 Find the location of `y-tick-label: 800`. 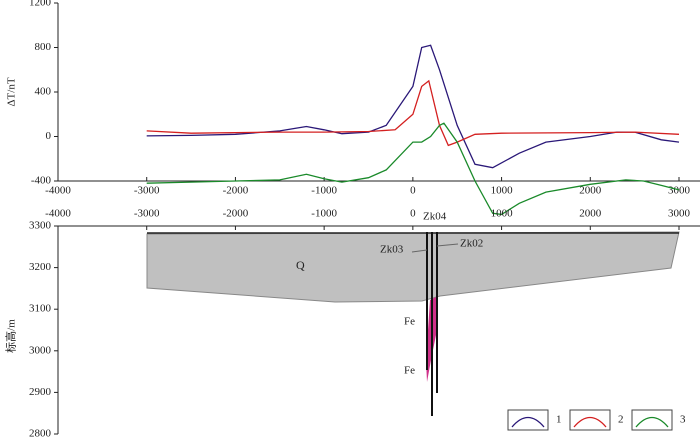

y-tick-label: 800 is located at coordinates (43, 47).